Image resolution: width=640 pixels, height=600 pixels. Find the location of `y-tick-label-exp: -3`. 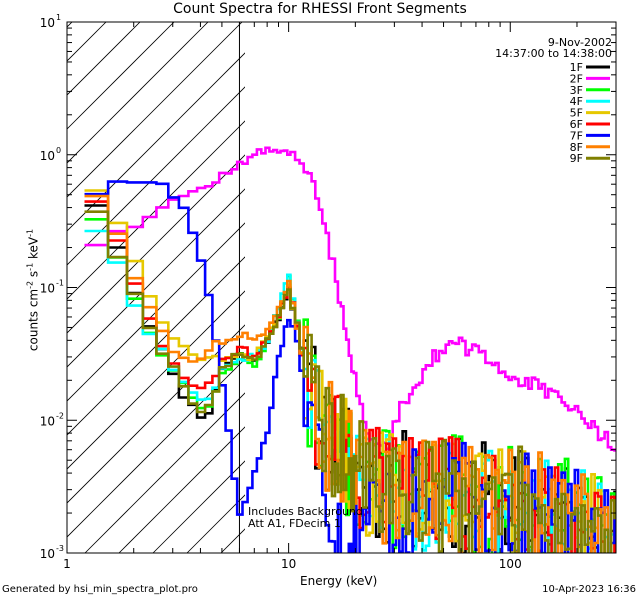

y-tick-label-exp: -3 is located at coordinates (60, 548).